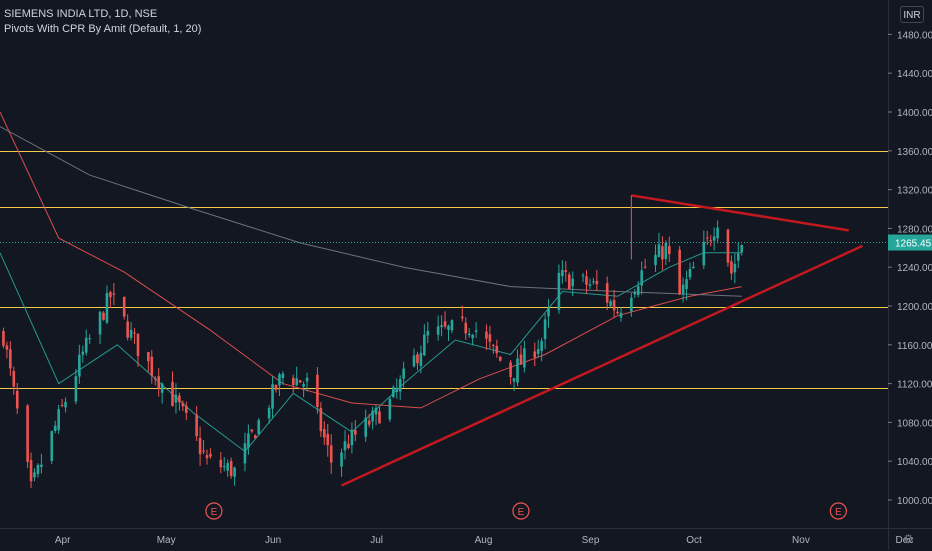  Describe the element at coordinates (914, 74) in the screenshot. I see `price-tick-label: 1440.00` at that location.